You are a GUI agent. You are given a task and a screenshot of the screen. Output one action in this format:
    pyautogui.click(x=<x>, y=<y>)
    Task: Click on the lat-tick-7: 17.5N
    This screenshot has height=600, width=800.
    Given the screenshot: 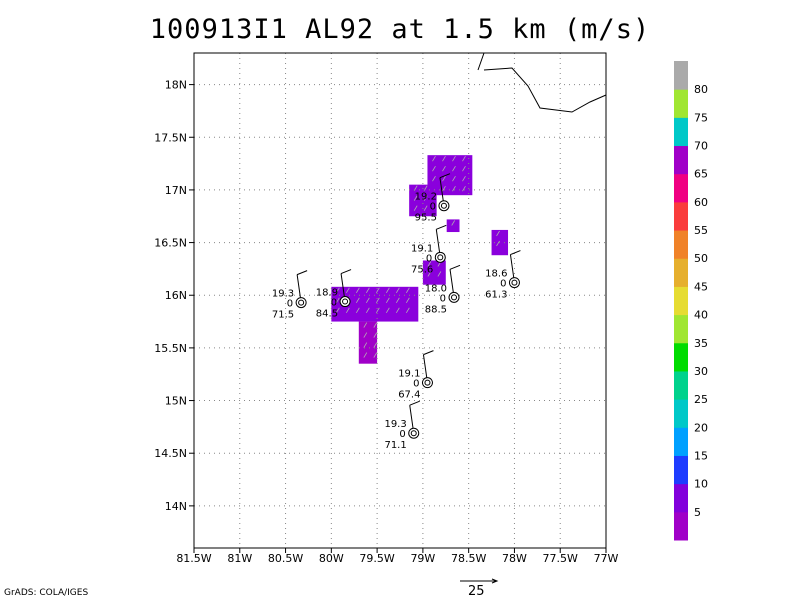 What is the action you would take?
    pyautogui.click(x=170, y=137)
    